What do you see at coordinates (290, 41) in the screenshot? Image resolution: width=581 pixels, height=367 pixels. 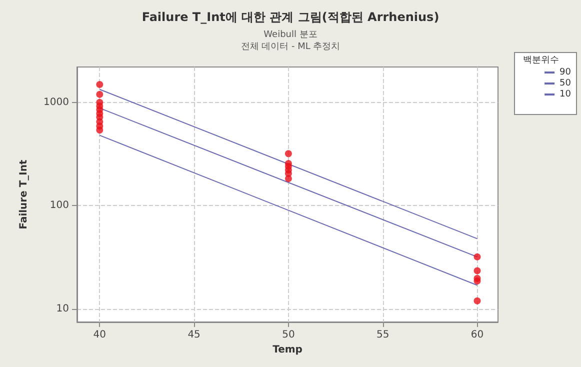 I see `chart-subtitle: Weibull 분포 전체 데이터 - ML 추정치` at bounding box center [290, 41].